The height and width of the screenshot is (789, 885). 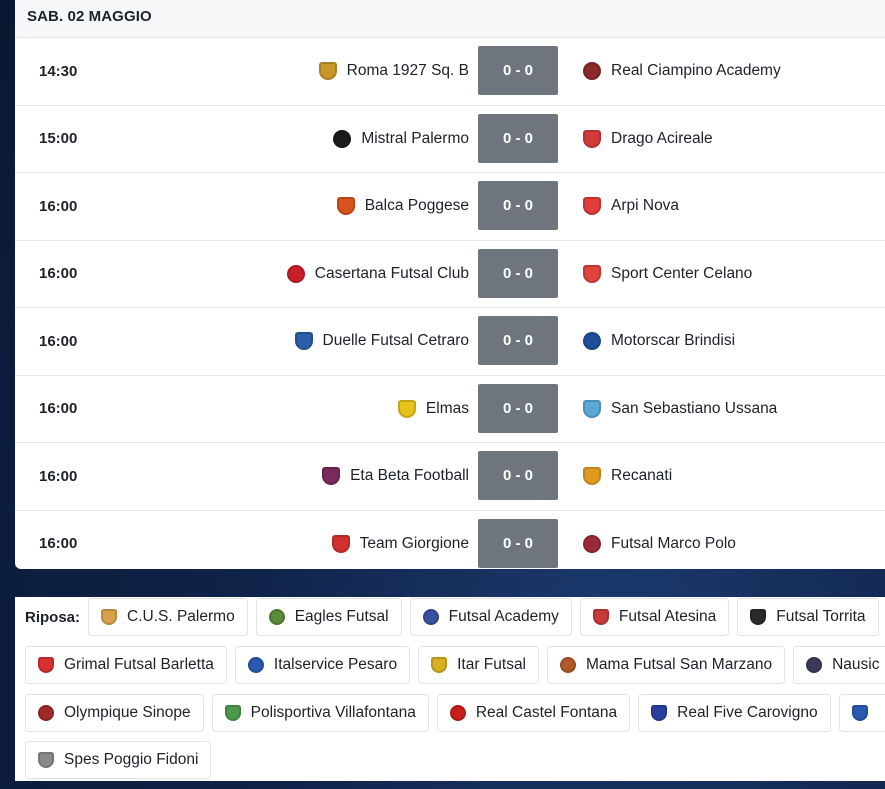 I want to click on home-team-name: Duelle Futsal Cetraro, so click(x=395, y=341).